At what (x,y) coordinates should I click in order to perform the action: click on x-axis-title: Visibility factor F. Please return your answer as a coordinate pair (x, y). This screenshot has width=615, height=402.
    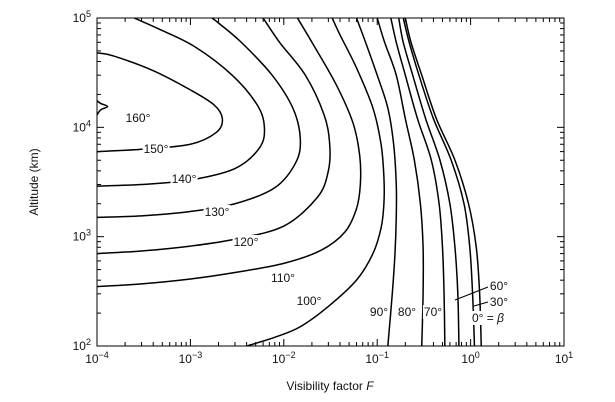
    Looking at the image, I should click on (330, 386).